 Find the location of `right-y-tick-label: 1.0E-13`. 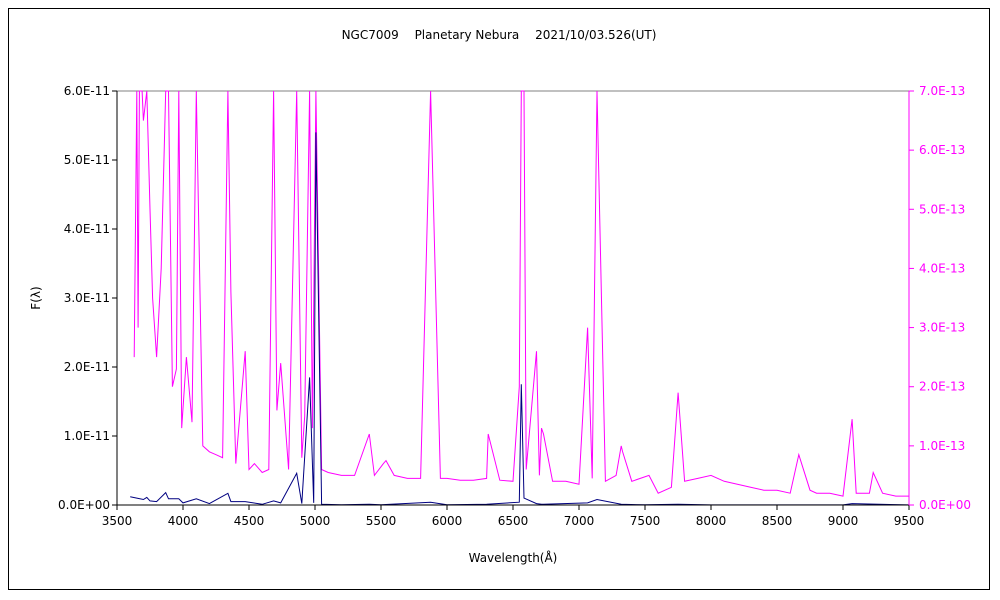

right-y-tick-label: 1.0E-13 is located at coordinates (942, 446).